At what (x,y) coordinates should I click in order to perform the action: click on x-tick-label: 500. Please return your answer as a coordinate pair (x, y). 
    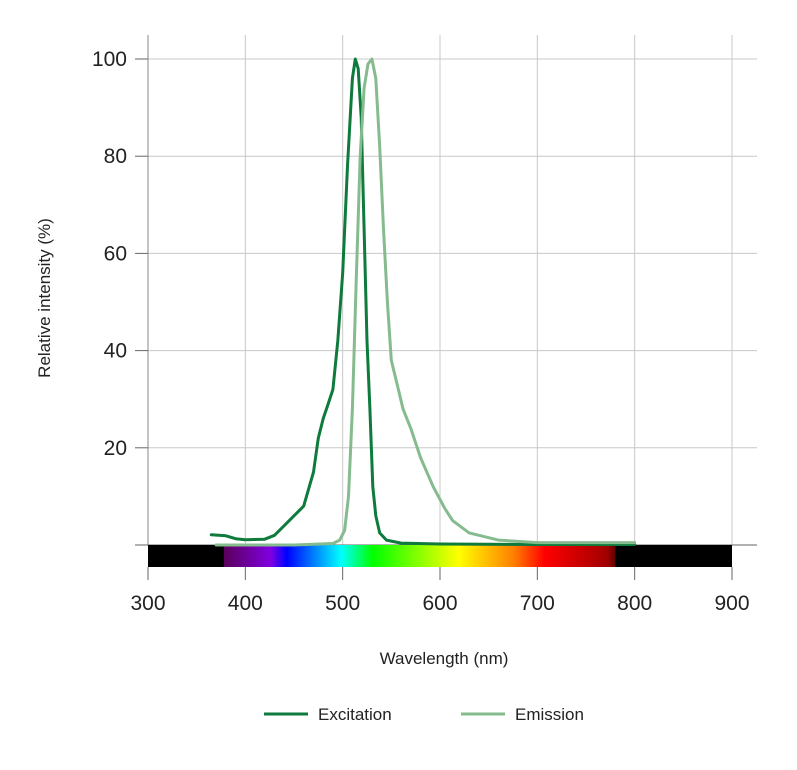
    Looking at the image, I should click on (342, 603).